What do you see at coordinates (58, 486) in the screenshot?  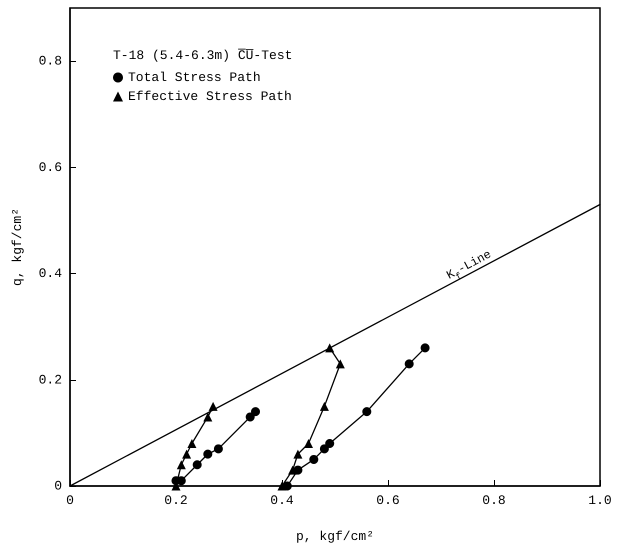 I see `y-tick-label: 0` at bounding box center [58, 486].